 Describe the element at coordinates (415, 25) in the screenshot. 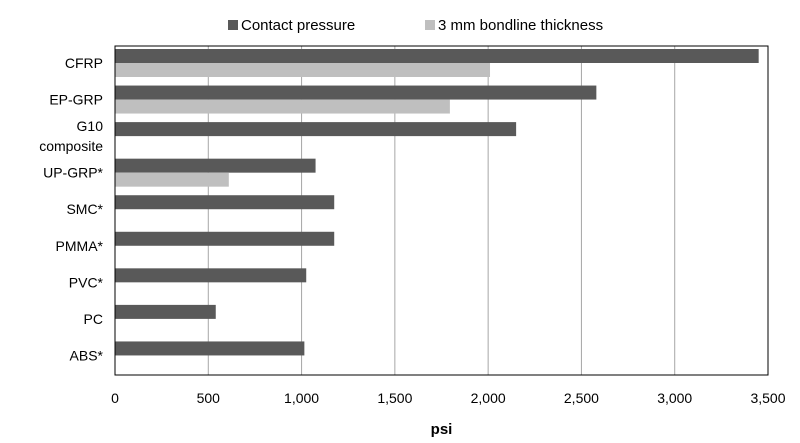

I see `chart-legend: Contact pressure 3 mm bondline thickness` at that location.